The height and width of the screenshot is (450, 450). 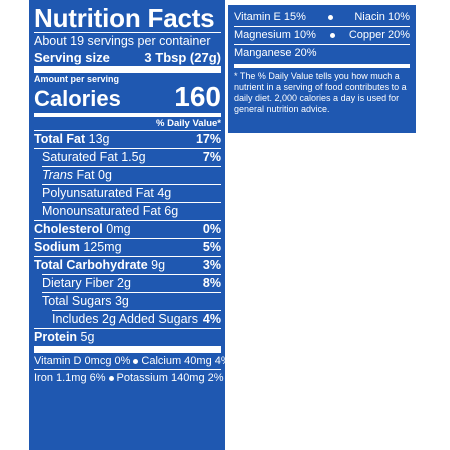 What do you see at coordinates (379, 35) in the screenshot?
I see `copper: Copper 20%` at bounding box center [379, 35].